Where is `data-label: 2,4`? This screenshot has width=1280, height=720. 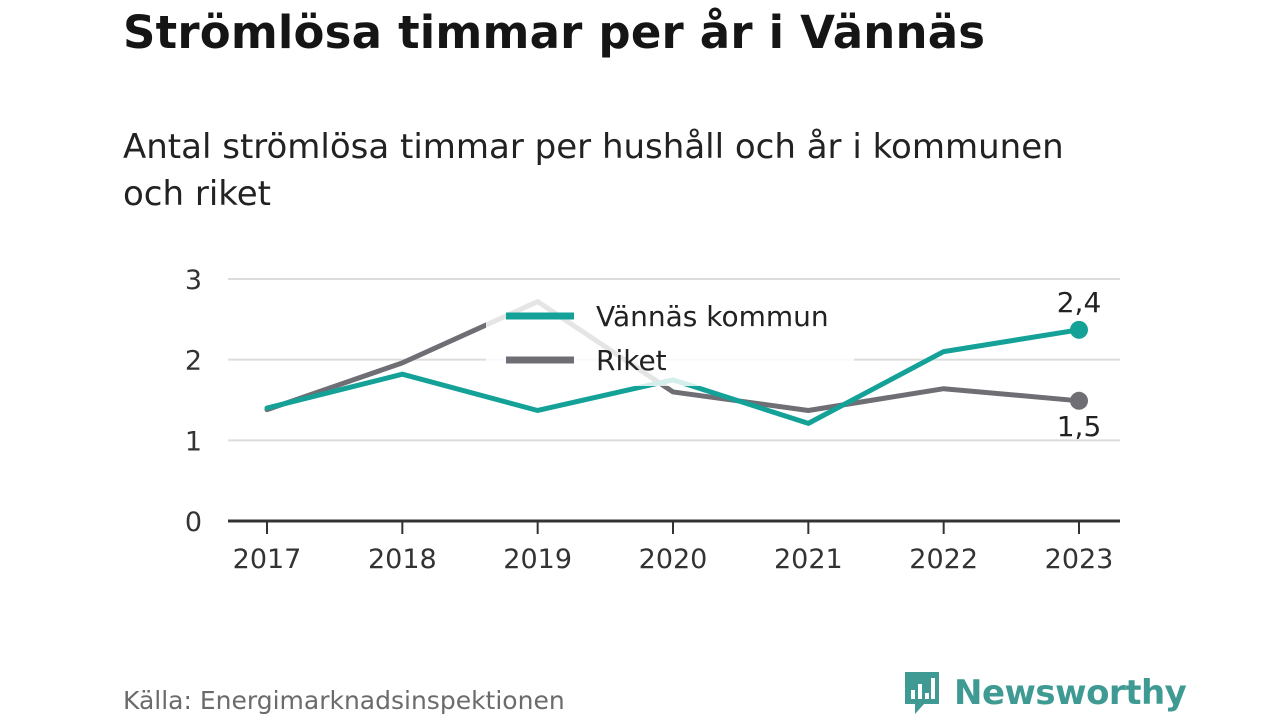
data-label: 2,4 is located at coordinates (1079, 302).